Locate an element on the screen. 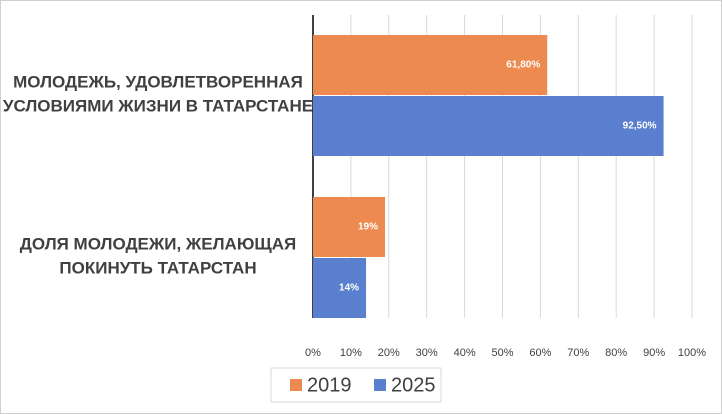 The width and height of the screenshot is (722, 414). x-tick-label: 0% is located at coordinates (313, 353).